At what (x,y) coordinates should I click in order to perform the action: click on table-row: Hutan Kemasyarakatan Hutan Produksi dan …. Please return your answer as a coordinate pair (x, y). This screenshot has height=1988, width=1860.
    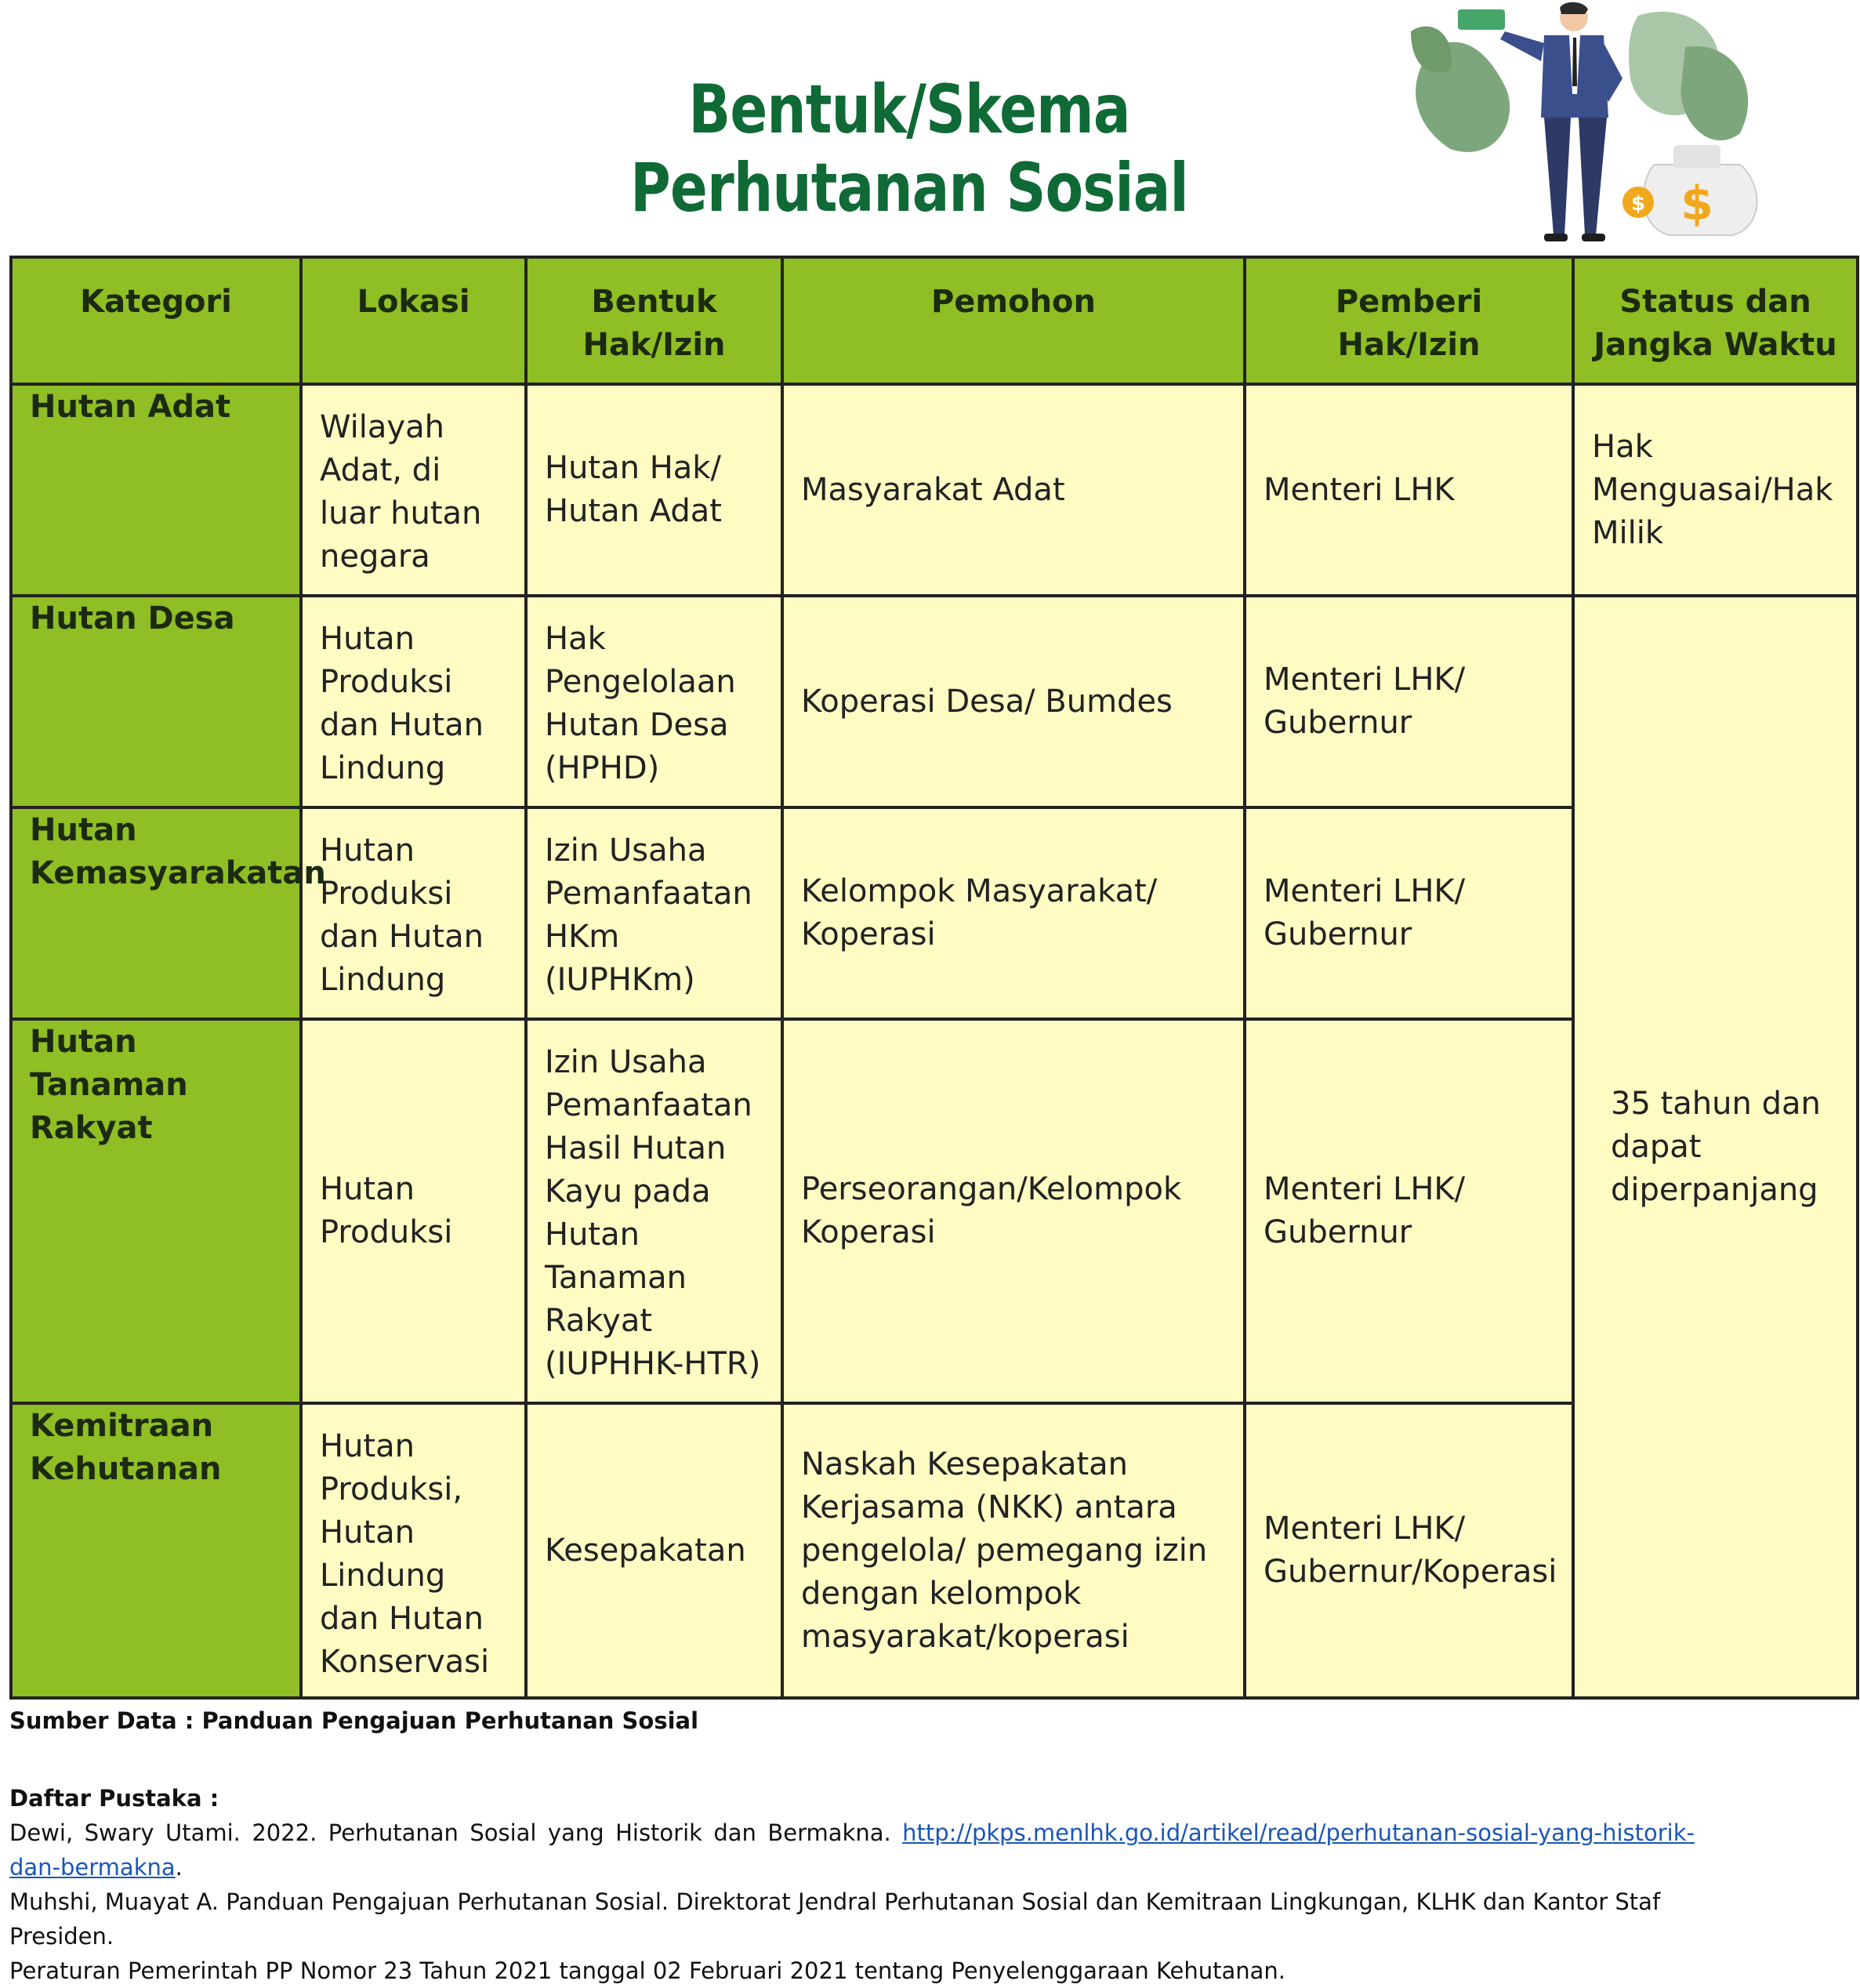
    Looking at the image, I should click on (934, 913).